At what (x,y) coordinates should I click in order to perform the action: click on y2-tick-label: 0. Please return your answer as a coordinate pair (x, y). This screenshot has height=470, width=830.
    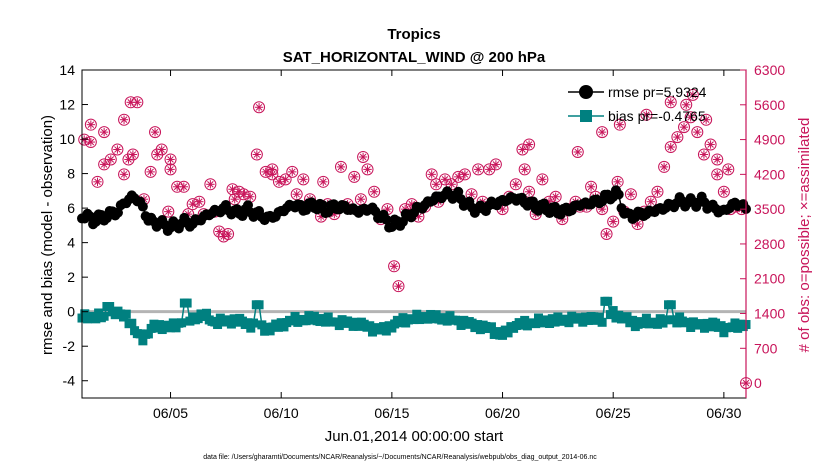
    Looking at the image, I should click on (758, 383).